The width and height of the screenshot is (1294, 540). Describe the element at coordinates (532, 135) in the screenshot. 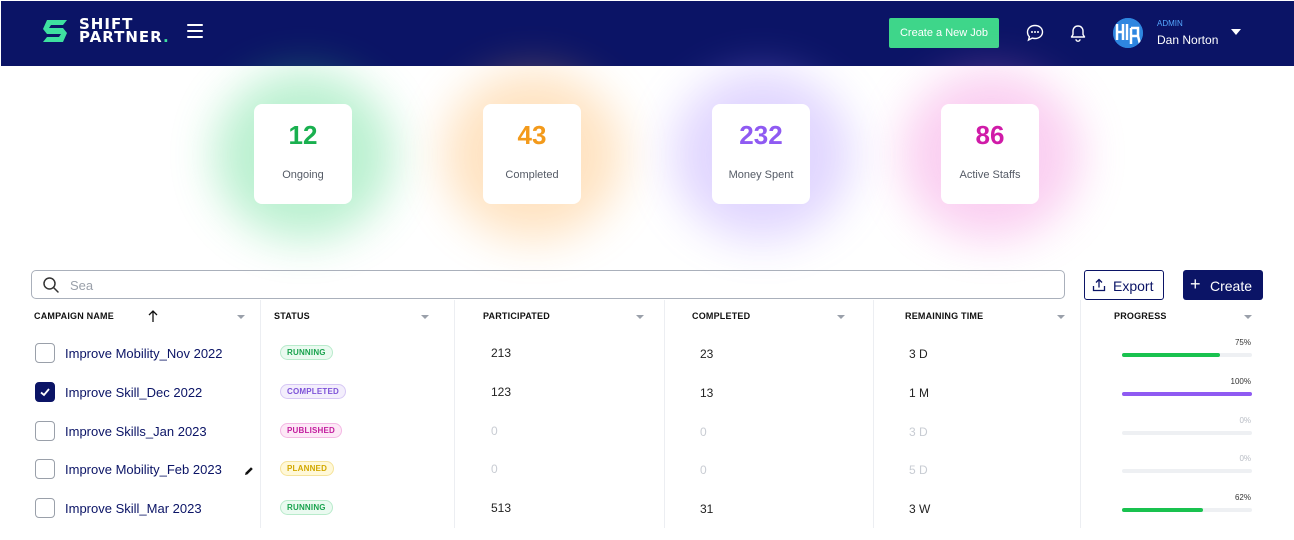

I see `stat-value: 43` at that location.